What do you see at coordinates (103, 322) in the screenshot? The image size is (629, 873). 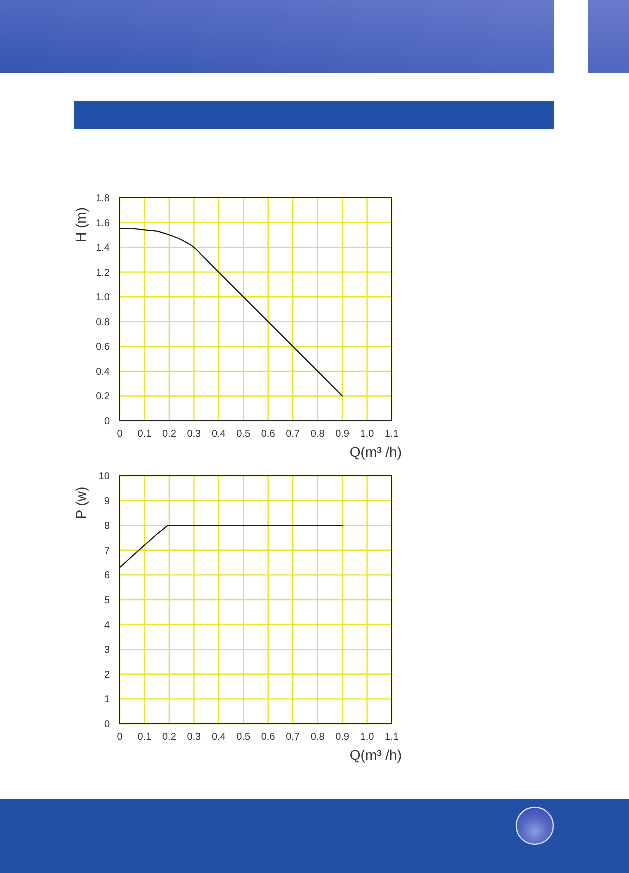 I see `y-tick-label: 0.8` at bounding box center [103, 322].